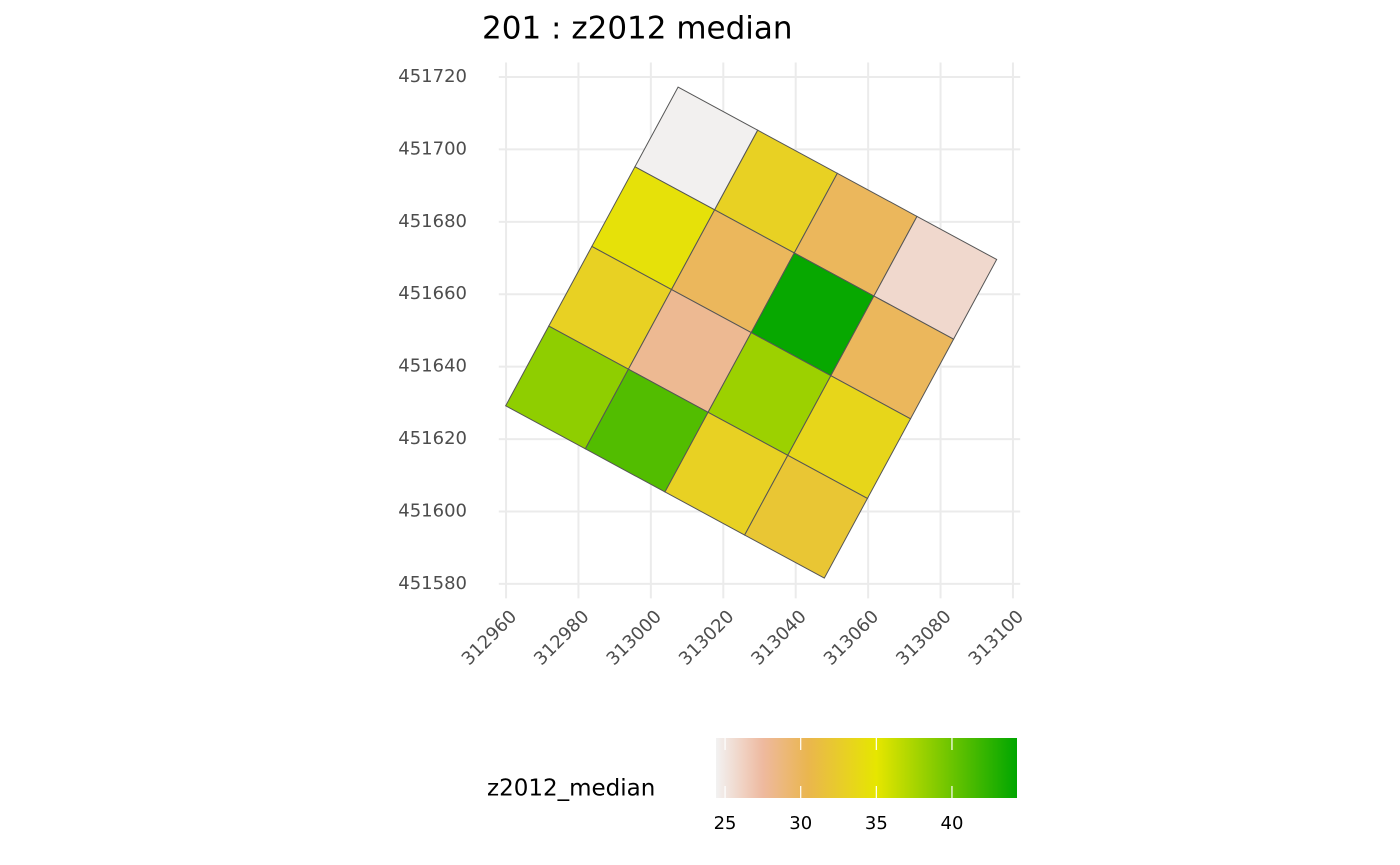  What do you see at coordinates (778, 637) in the screenshot?
I see `x-tick-label: 313040` at bounding box center [778, 637].